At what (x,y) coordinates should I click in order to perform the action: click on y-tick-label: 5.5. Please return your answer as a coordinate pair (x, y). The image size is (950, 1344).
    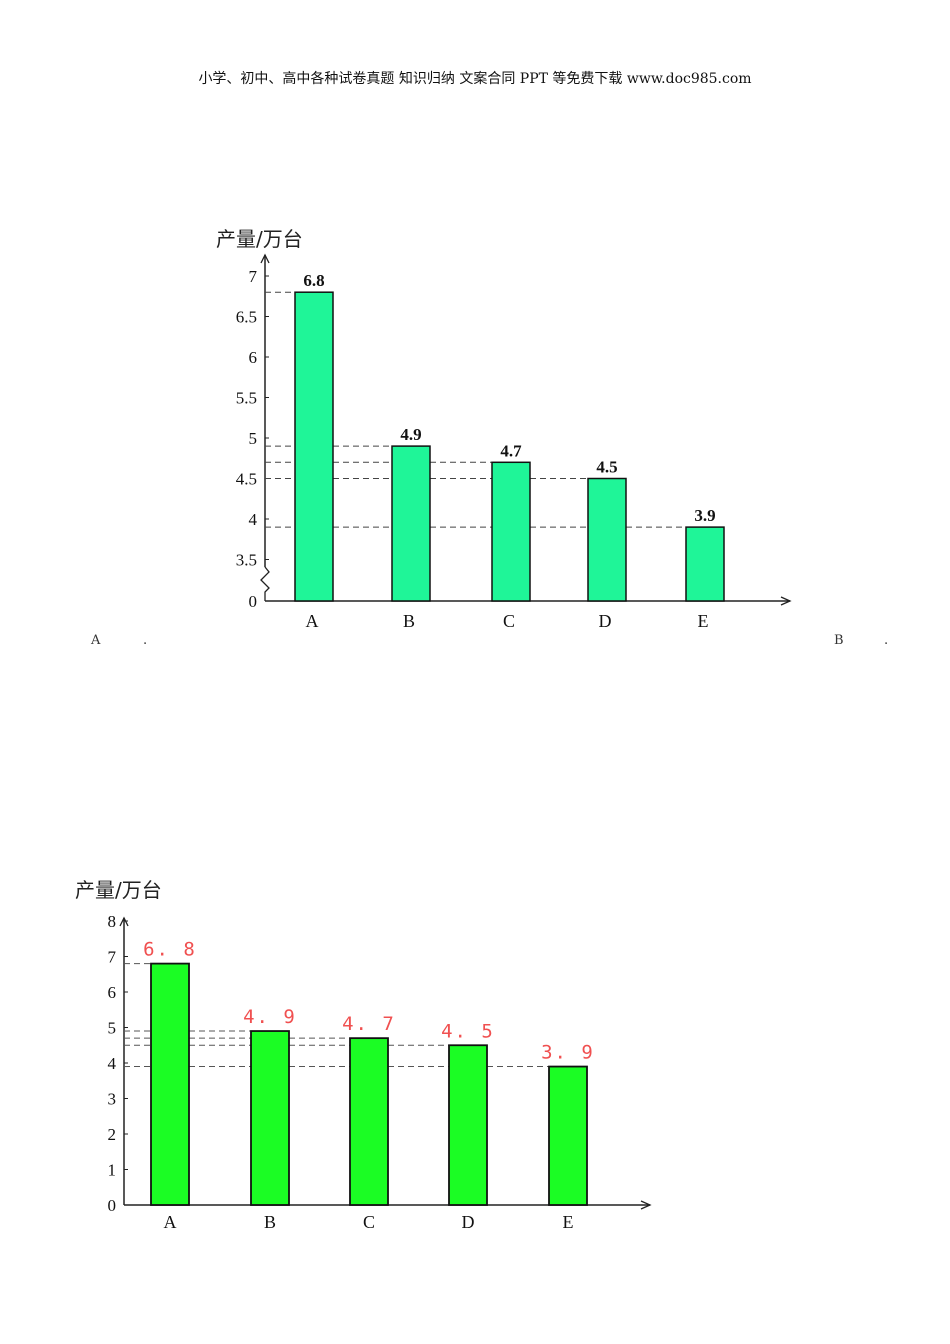
    Looking at the image, I should click on (246, 398).